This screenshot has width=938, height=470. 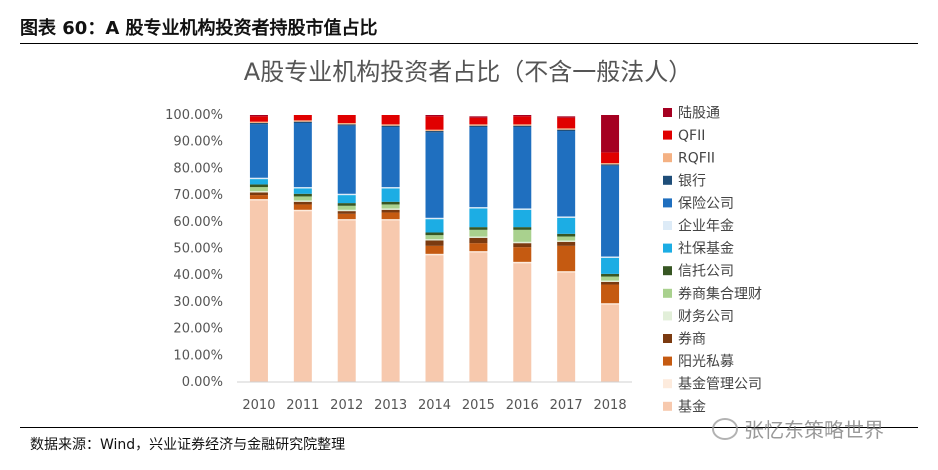 I want to click on figure-title: 图表 60：A 股专业机构投资者持股市值占比, so click(x=199, y=28).